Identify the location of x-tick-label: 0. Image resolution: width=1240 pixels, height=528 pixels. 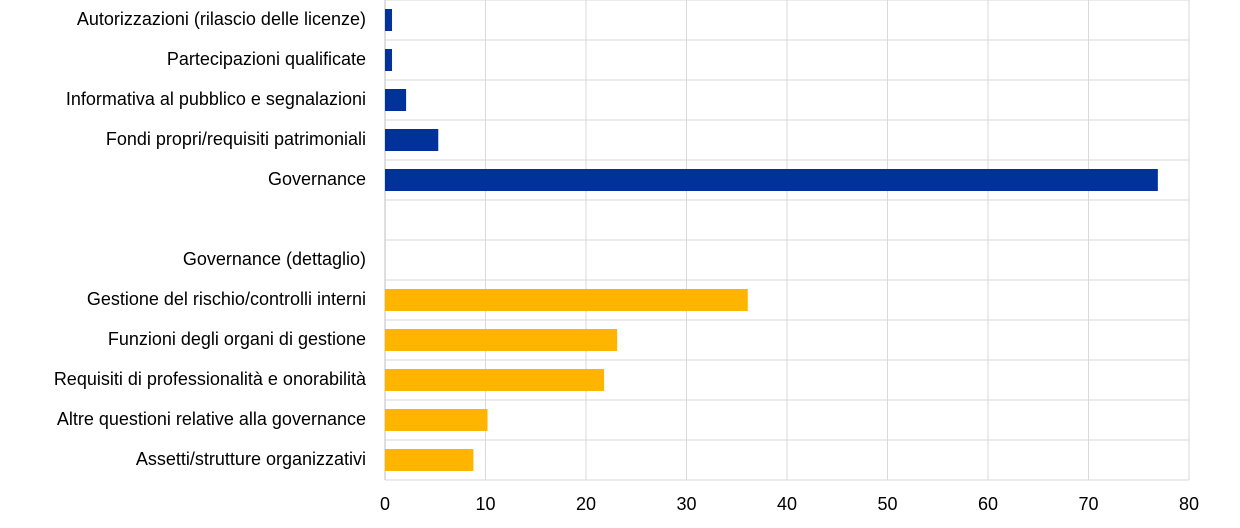
(385, 504).